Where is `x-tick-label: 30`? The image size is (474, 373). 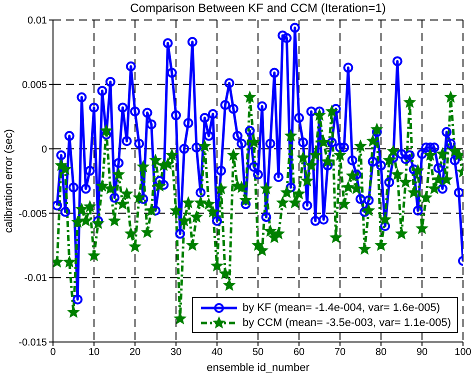 x-tick-label: 30 is located at coordinates (176, 352).